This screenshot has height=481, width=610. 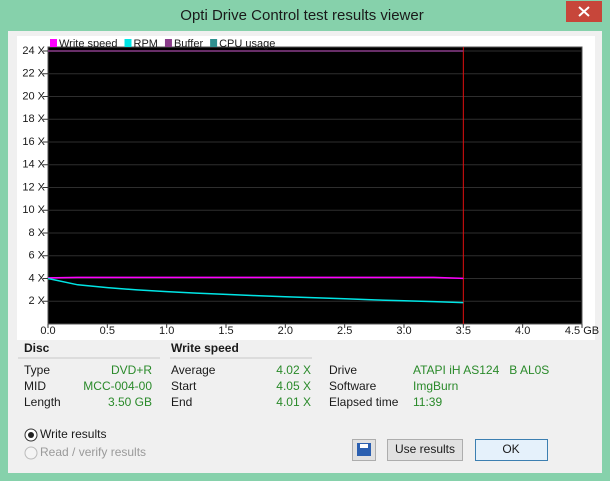 What do you see at coordinates (36, 301) in the screenshot?
I see `y-tick-label: 2 X` at bounding box center [36, 301].